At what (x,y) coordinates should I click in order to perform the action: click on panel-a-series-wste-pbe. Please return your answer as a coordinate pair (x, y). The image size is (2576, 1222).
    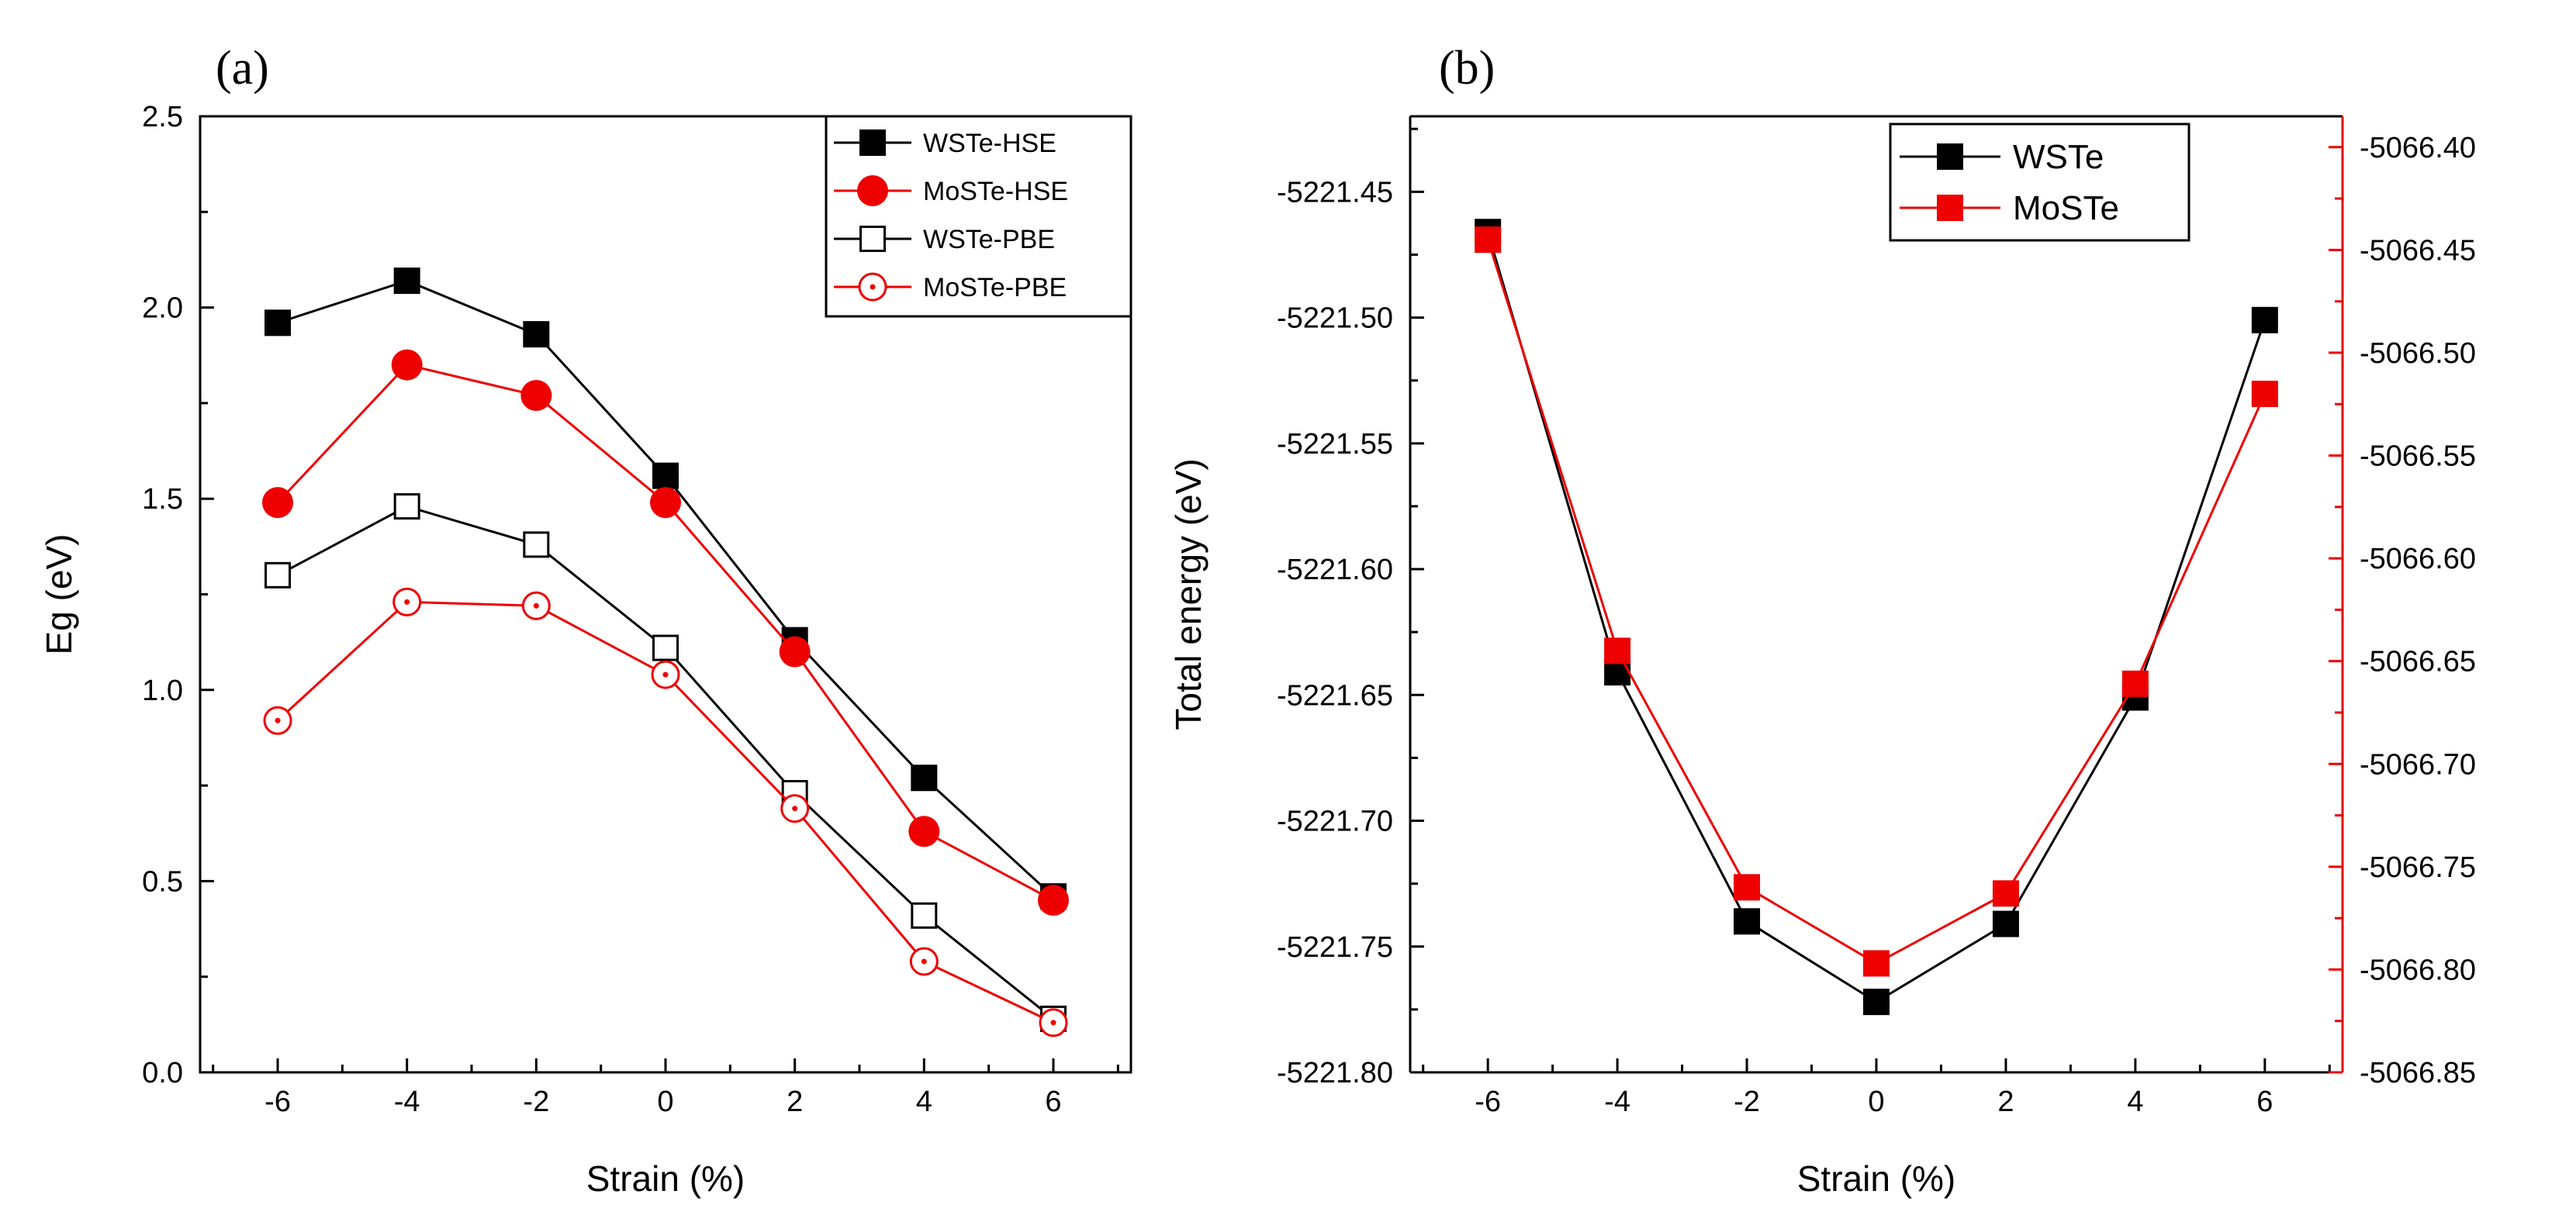
    Looking at the image, I should click on (666, 762).